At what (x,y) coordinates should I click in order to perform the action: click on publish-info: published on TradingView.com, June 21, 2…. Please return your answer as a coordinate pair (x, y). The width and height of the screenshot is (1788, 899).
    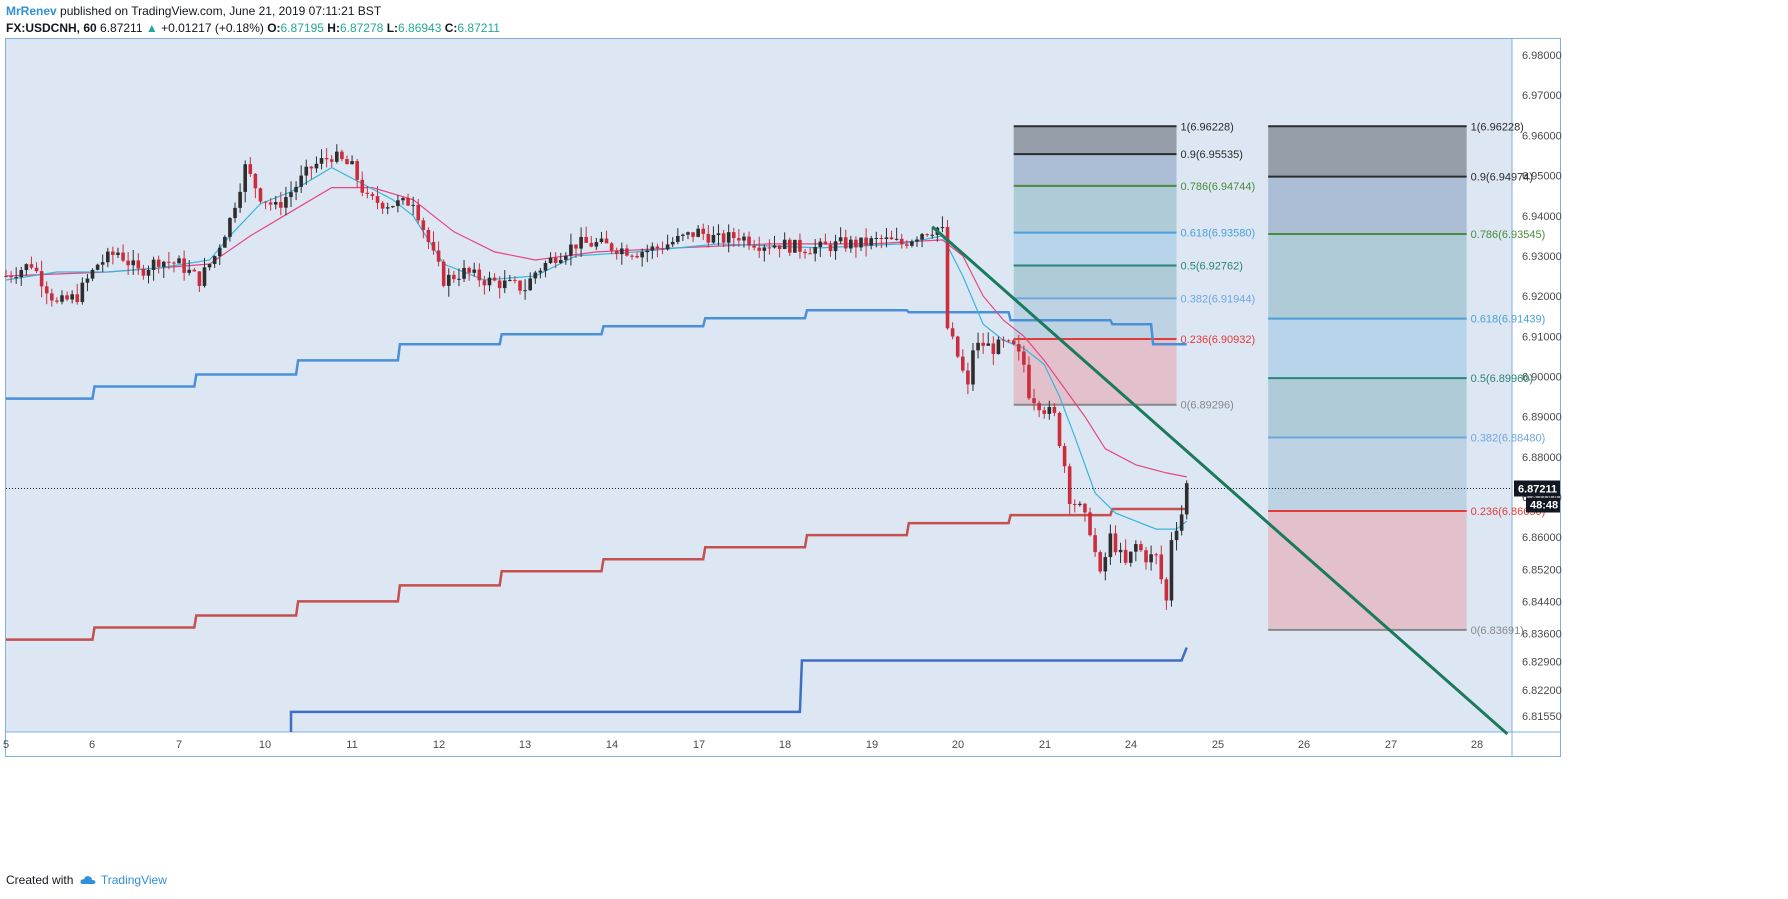
    Looking at the image, I should click on (221, 11).